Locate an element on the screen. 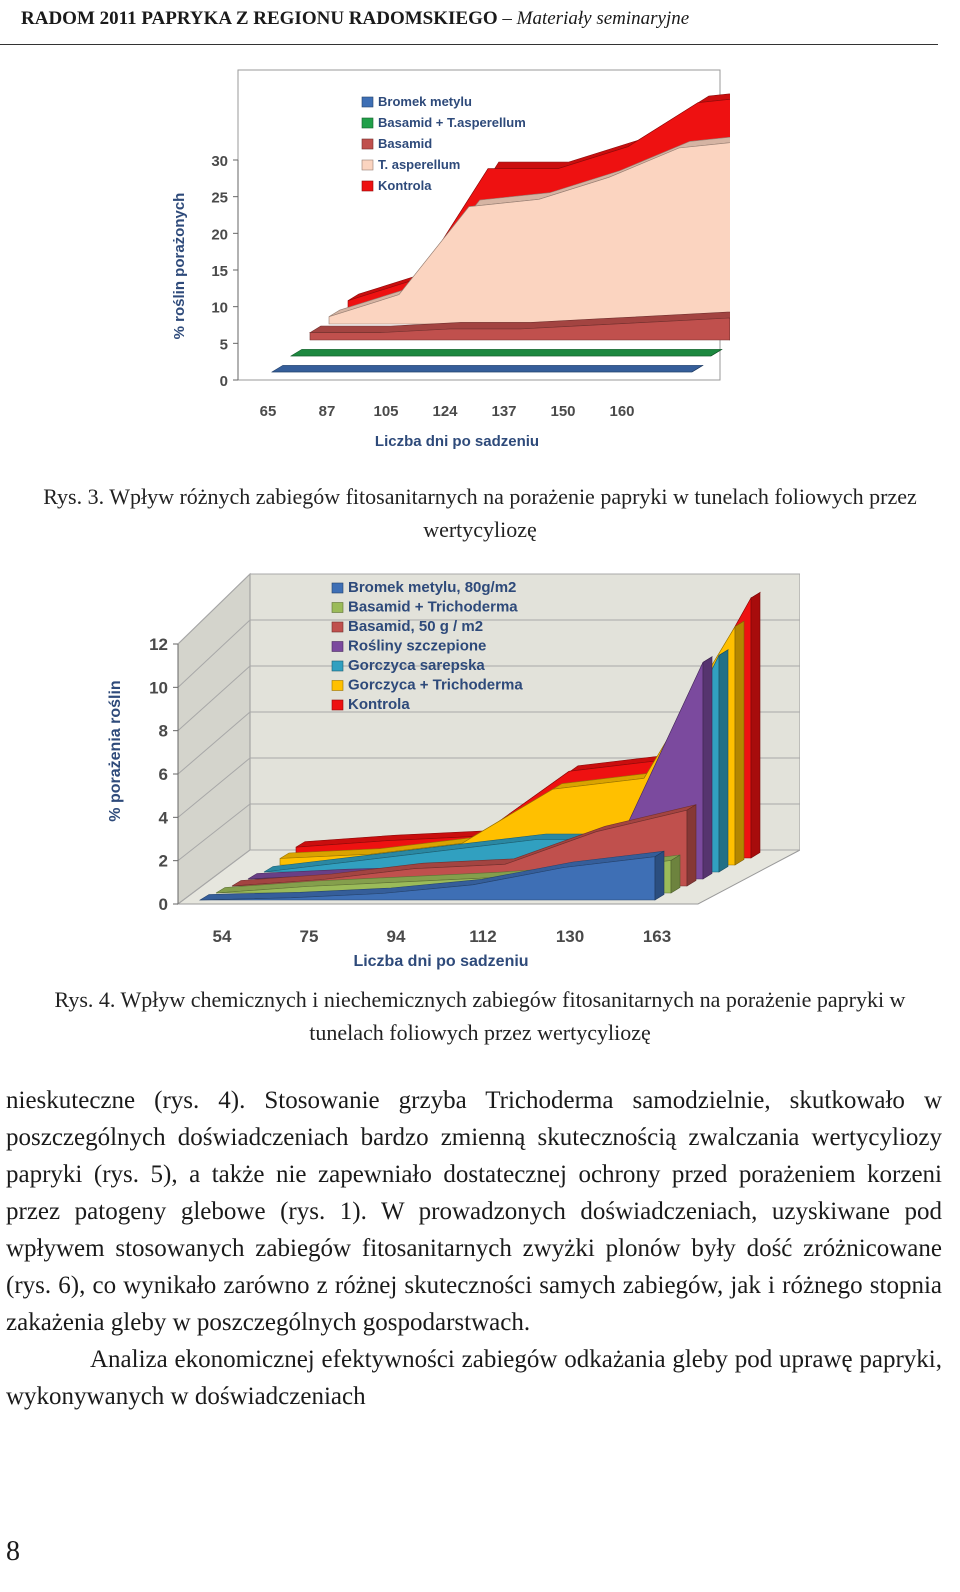  x-tick-label: 137 is located at coordinates (503, 411).